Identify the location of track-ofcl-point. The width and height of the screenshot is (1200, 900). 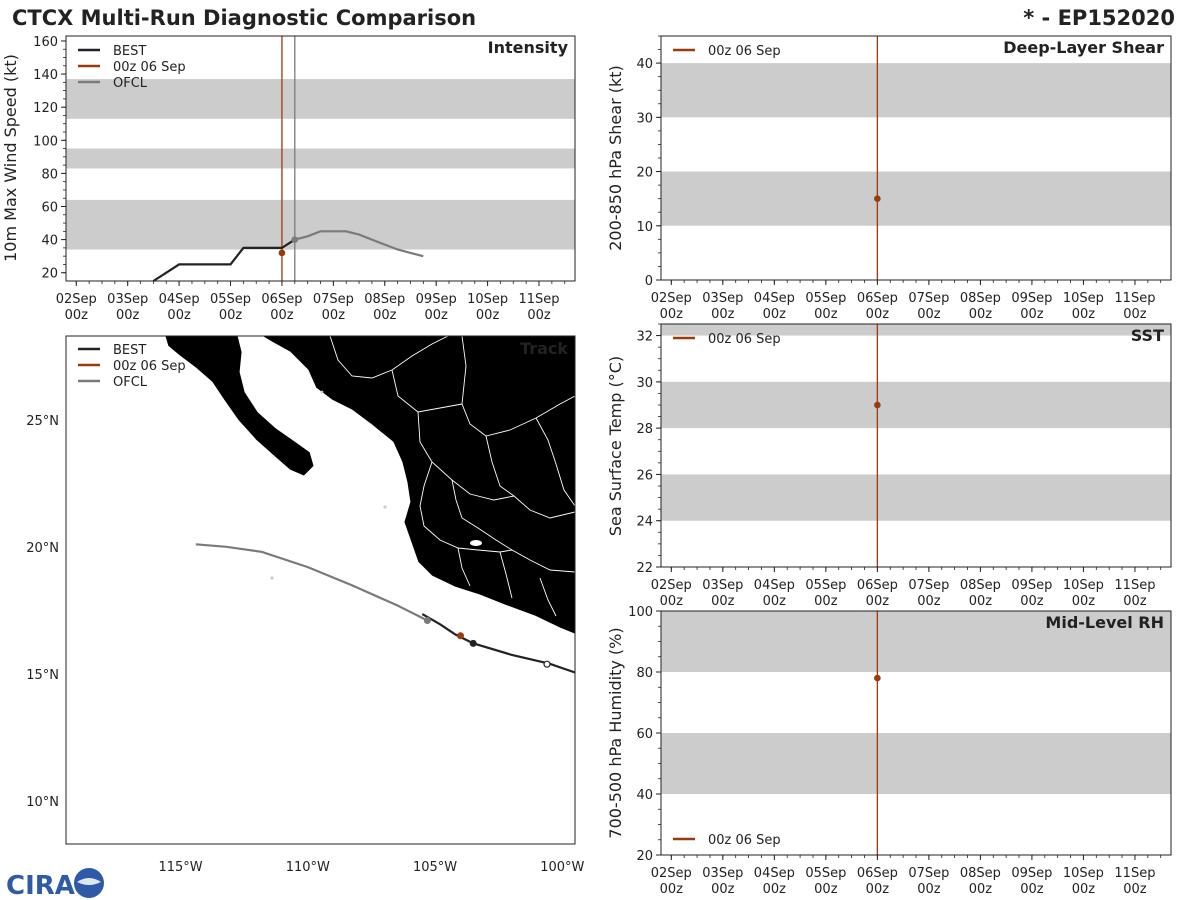
(427, 620).